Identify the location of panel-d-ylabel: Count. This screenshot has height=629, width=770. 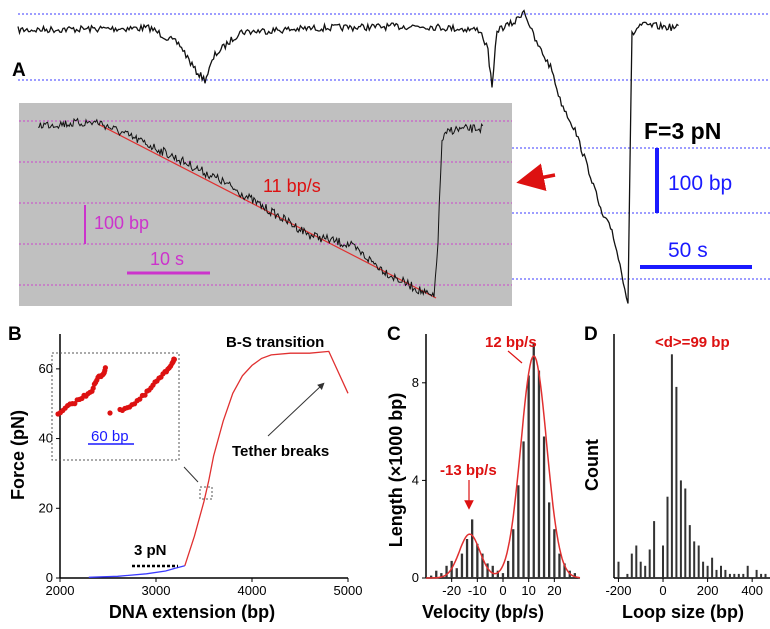
(592, 465).